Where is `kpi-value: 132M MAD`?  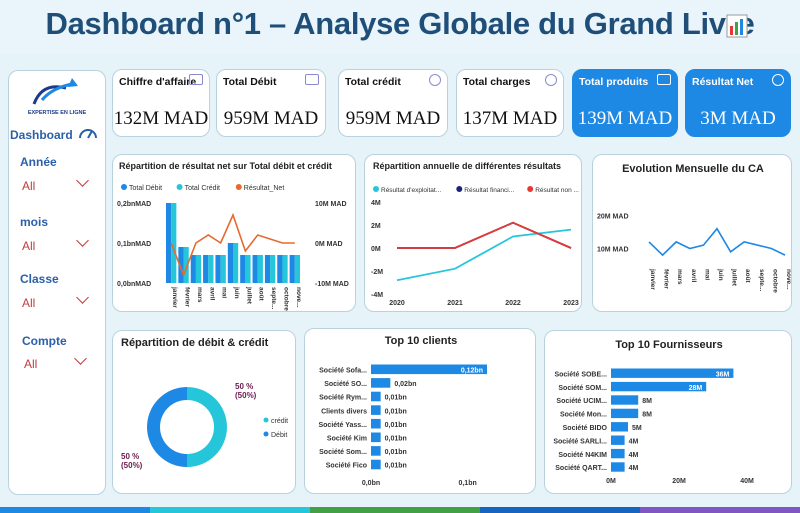 kpi-value: 132M MAD is located at coordinates (161, 118).